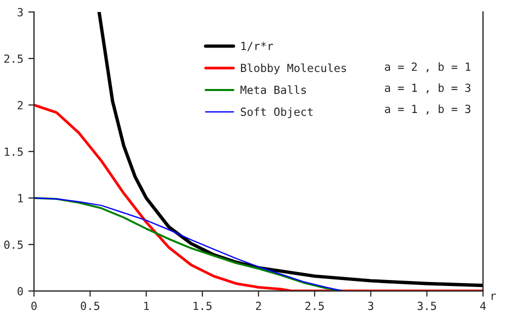 This screenshot has width=510, height=322. Describe the element at coordinates (483, 306) in the screenshot. I see `x-tick-label: 4` at that location.